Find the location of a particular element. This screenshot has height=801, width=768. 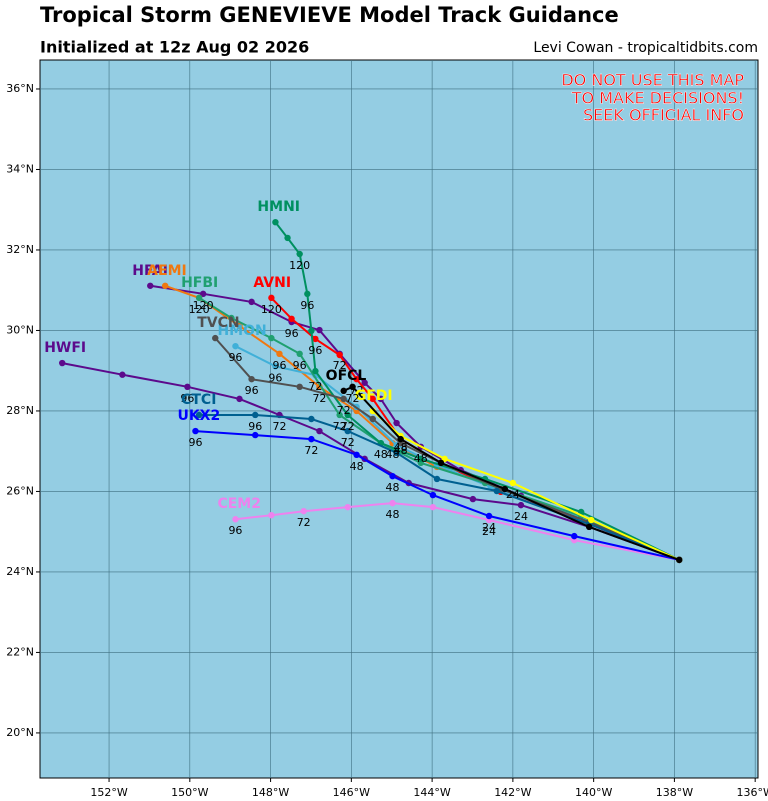

y-tick-label: 32°N is located at coordinates (20, 249).